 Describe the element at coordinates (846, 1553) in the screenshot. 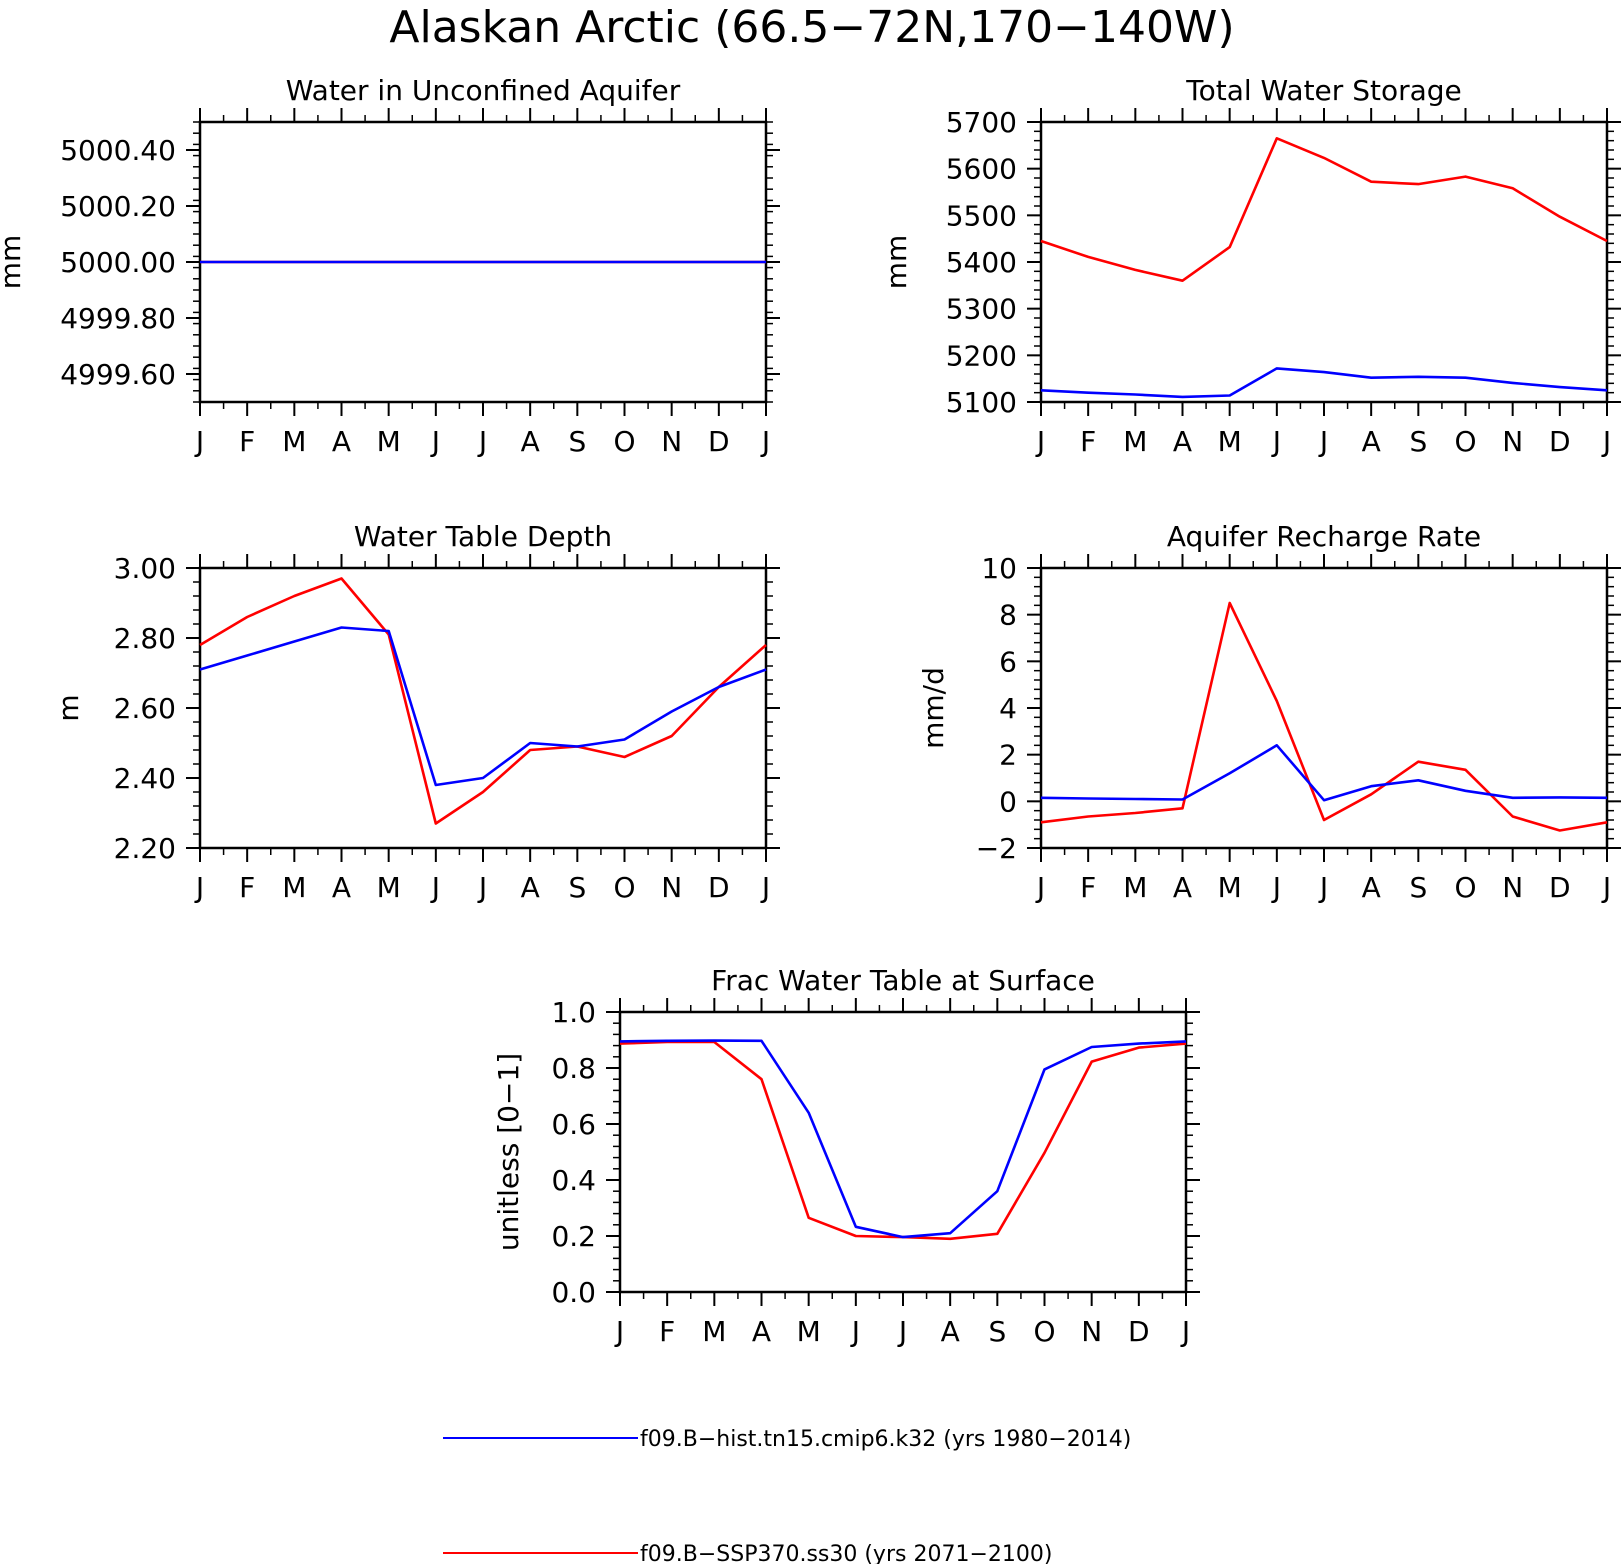

I see `legend-label-ssp: f09.B−SSP370.ss30 (yrs 2071−2100)` at that location.